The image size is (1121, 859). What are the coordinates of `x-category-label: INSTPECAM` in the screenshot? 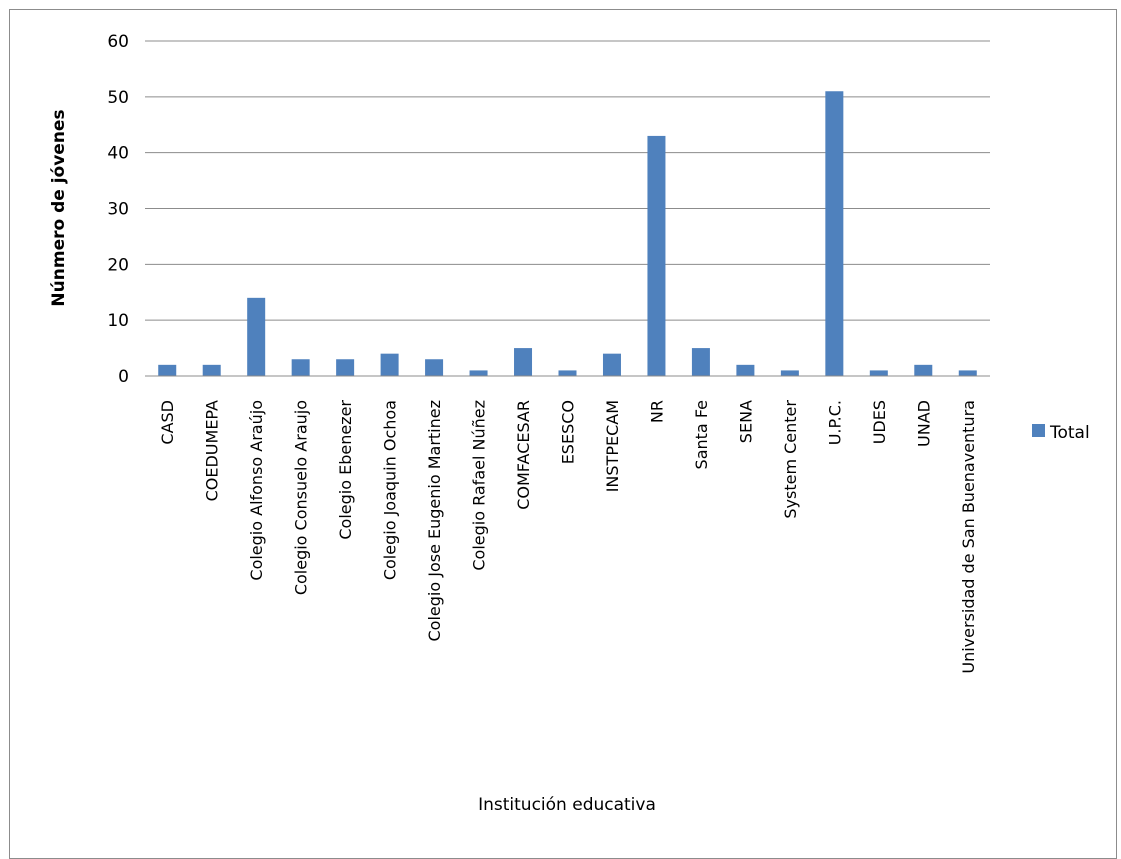 It's located at (612, 446).